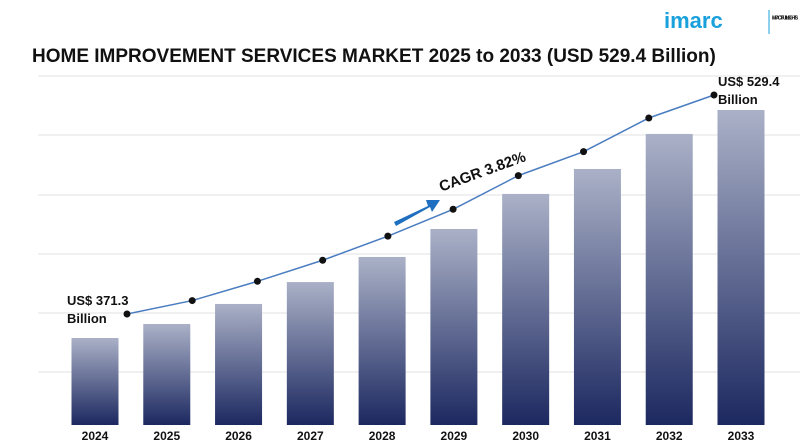 The image size is (800, 448). Describe the element at coordinates (417, 213) in the screenshot. I see `cagr-arrow` at that location.